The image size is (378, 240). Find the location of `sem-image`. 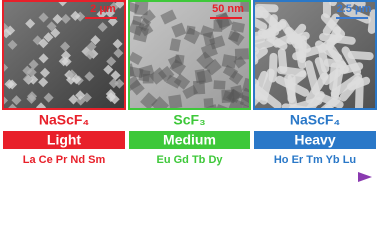

sem-image is located at coordinates (315, 55).